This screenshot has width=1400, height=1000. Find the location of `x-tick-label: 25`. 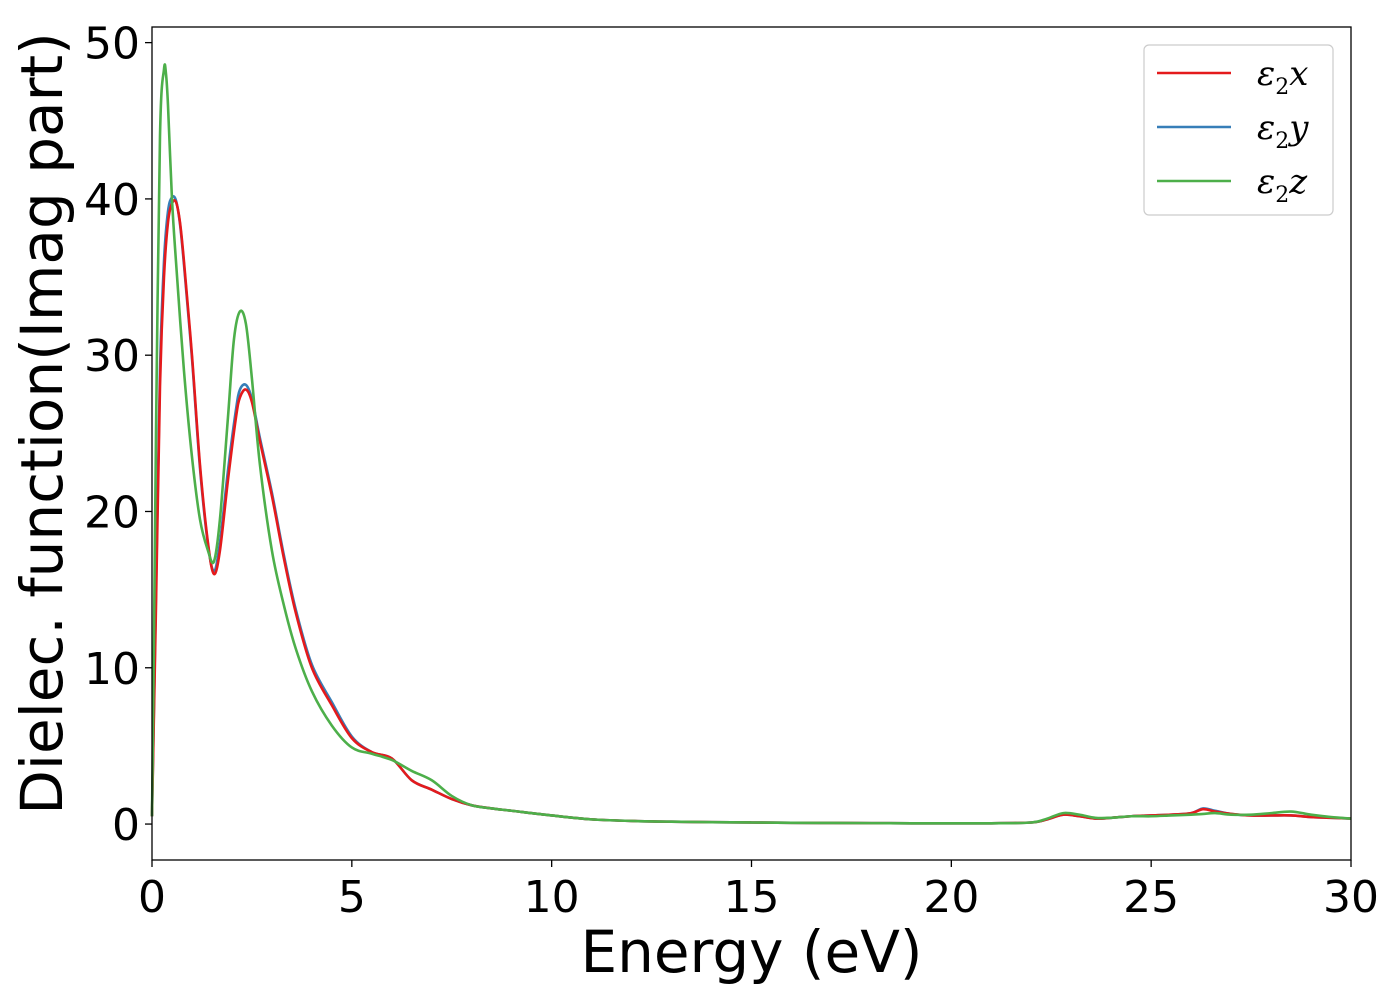

x-tick-label: 25 is located at coordinates (1151, 897).